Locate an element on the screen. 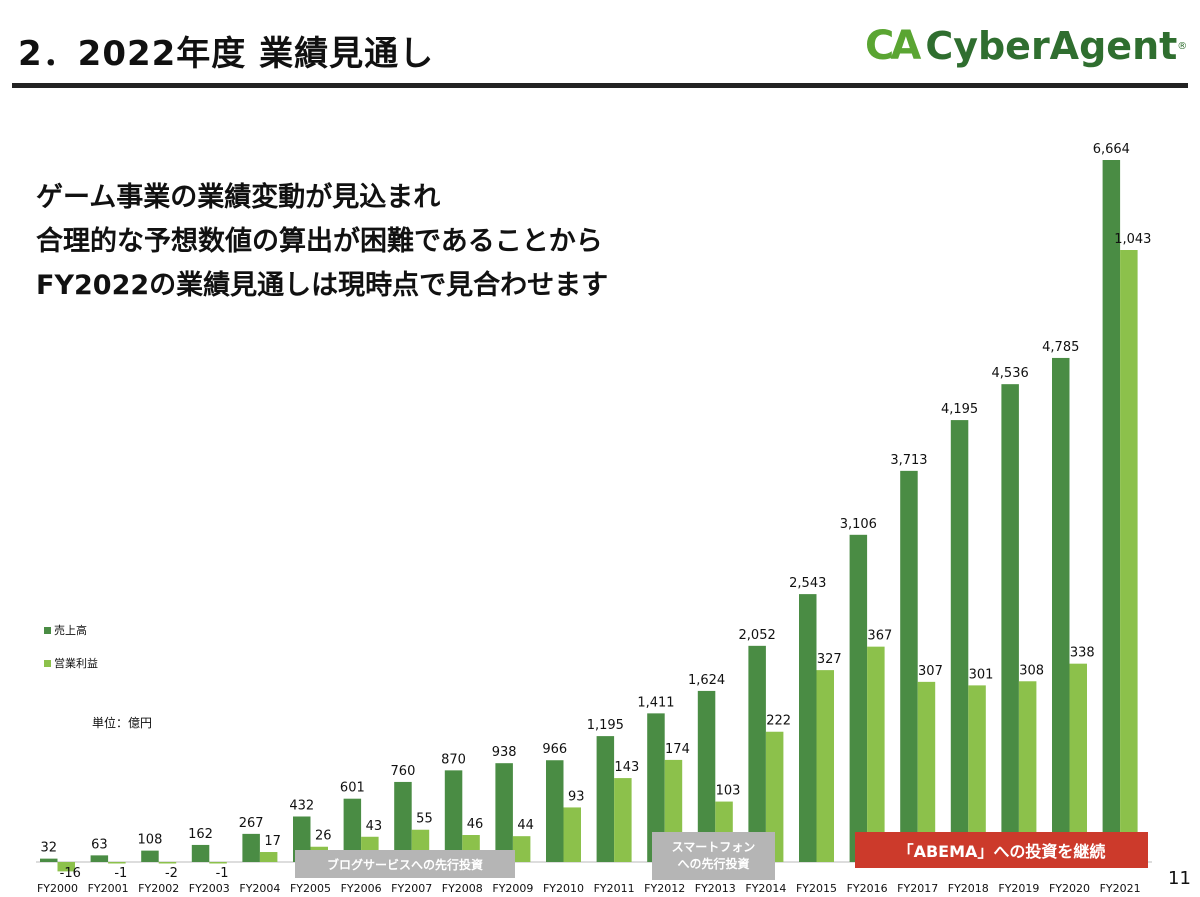 This screenshot has height=897, width=1200. data-label-sales: 6,664 is located at coordinates (1111, 149).